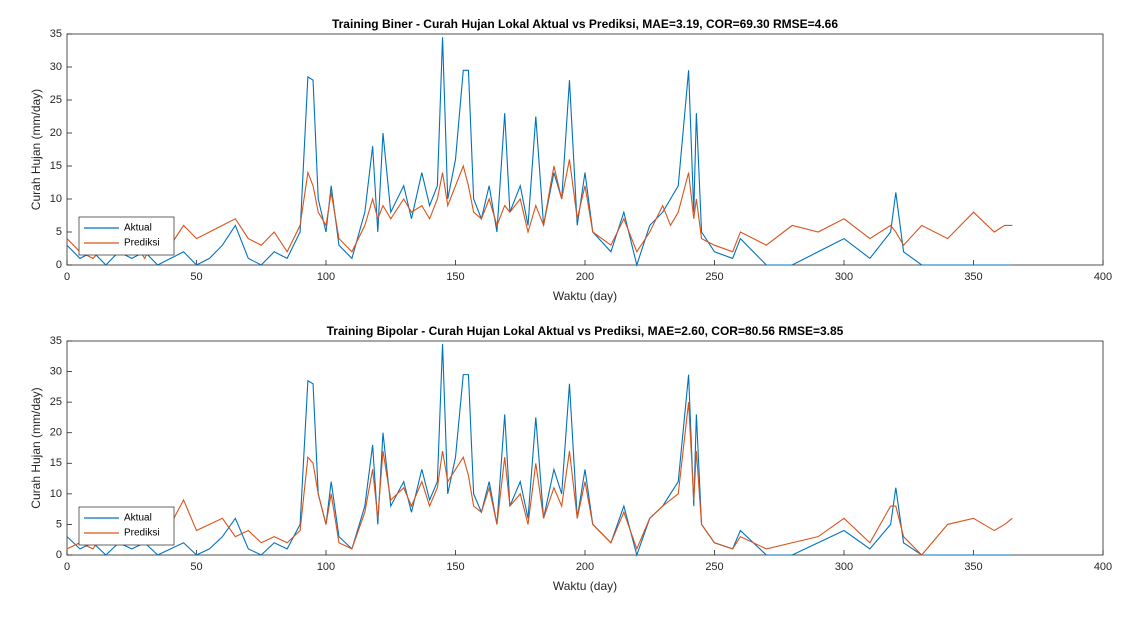  Describe the element at coordinates (539, 209) in the screenshot. I see `data-line` at that location.